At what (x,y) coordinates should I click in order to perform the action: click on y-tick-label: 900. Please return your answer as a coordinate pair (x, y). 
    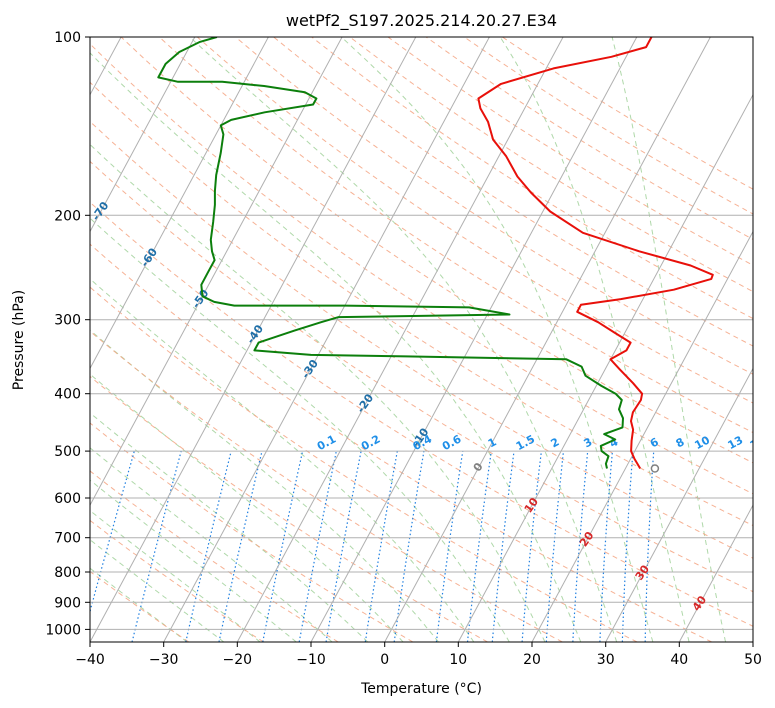
    Looking at the image, I should click on (67, 603).